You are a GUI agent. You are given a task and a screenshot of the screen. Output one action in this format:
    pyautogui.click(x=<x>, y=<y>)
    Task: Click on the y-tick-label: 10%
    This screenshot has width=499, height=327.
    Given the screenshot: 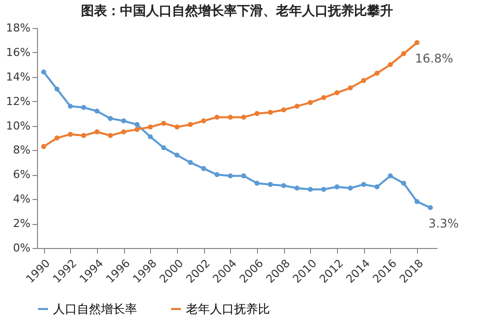 What is the action you would take?
    pyautogui.click(x=18, y=125)
    